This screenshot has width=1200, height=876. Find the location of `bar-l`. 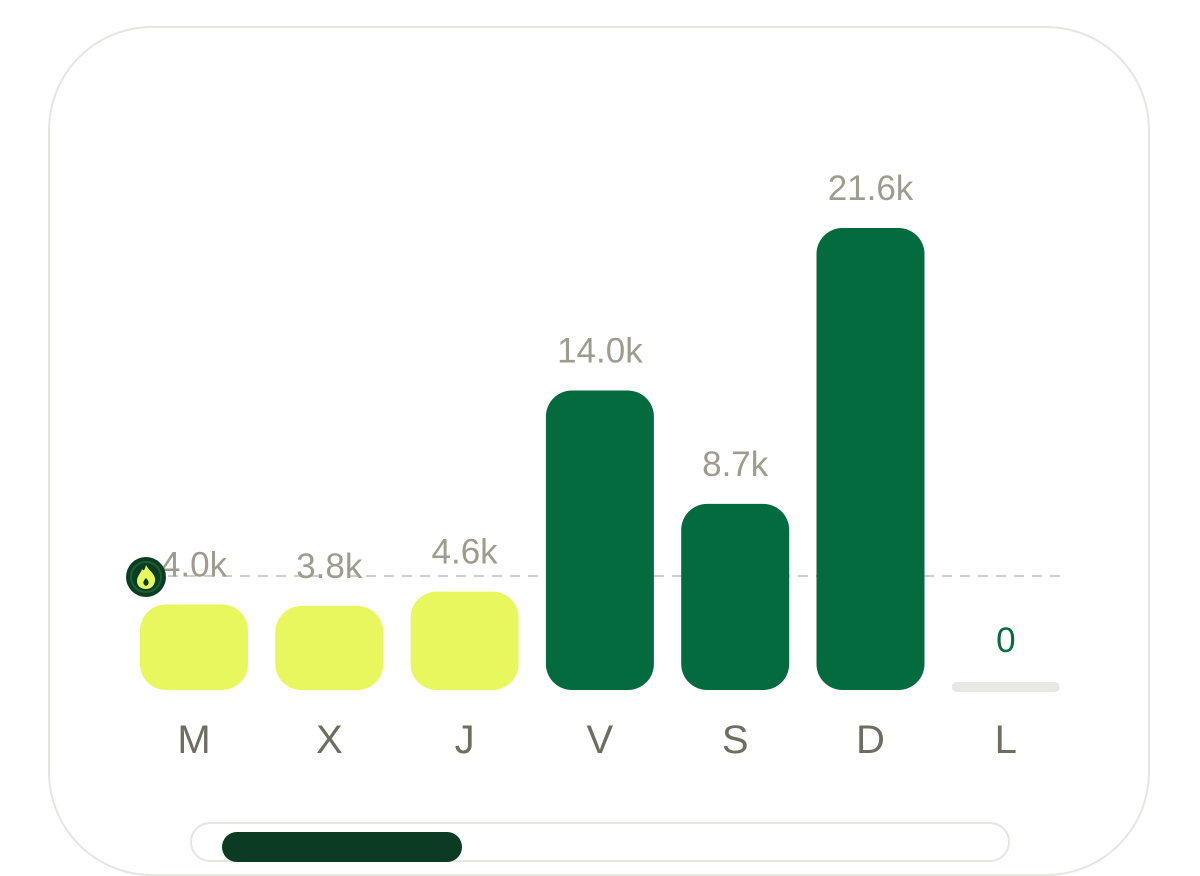

bar-l is located at coordinates (1005, 687).